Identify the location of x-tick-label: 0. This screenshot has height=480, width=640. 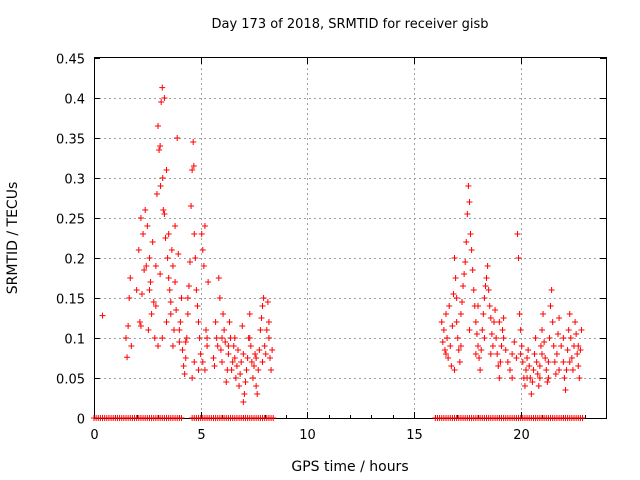
(94, 435).